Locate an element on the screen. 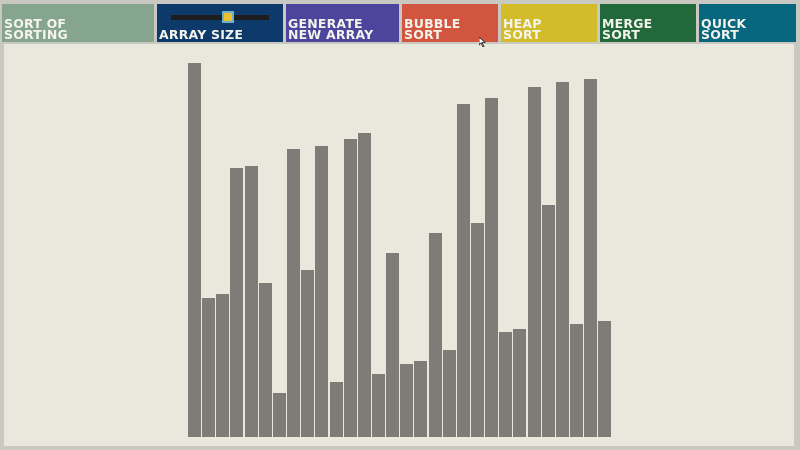 This screenshot has width=800, height=450. generate-label-line2: NEW ARRAY is located at coordinates (331, 34).